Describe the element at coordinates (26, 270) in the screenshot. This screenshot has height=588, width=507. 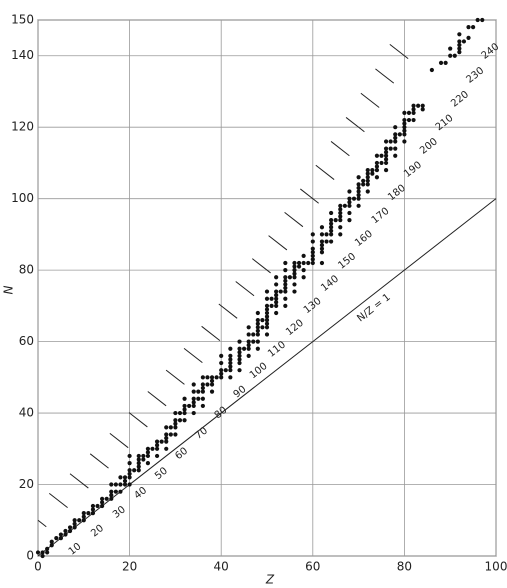
I see `y-tick-label: 80` at that location.